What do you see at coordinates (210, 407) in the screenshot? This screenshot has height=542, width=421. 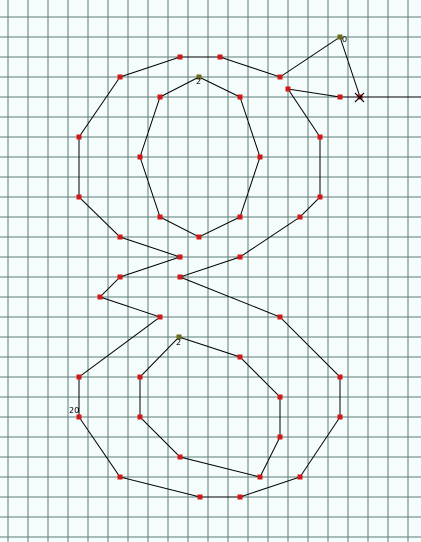 I see `inner-bottom-loop` at bounding box center [210, 407].